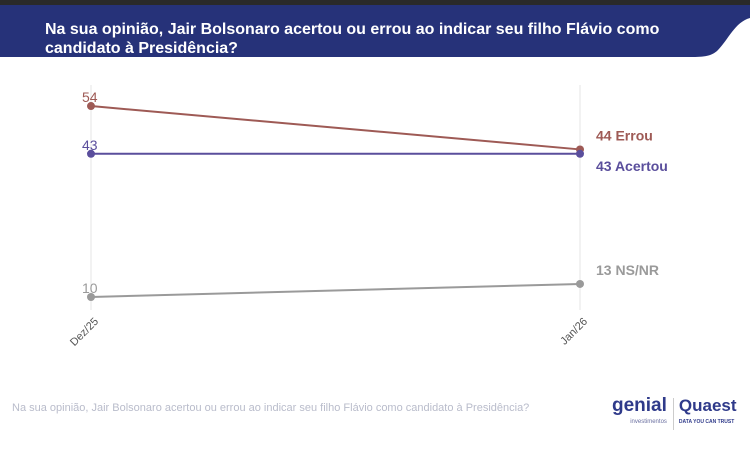  What do you see at coordinates (624, 135) in the screenshot?
I see `end-label: 44 Errou` at bounding box center [624, 135].